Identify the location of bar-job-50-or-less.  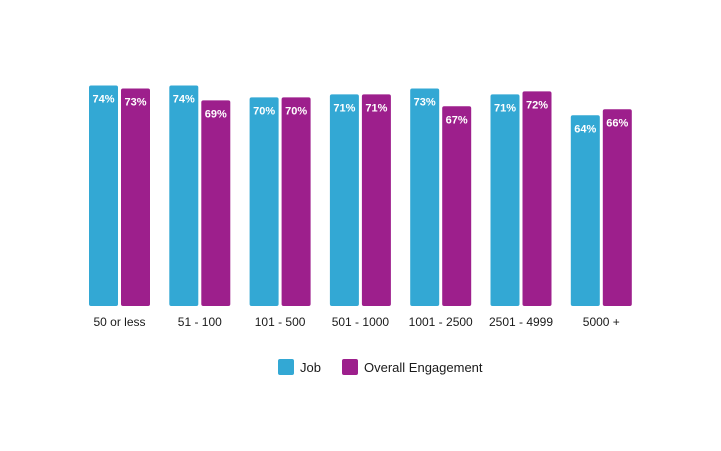
(103, 195).